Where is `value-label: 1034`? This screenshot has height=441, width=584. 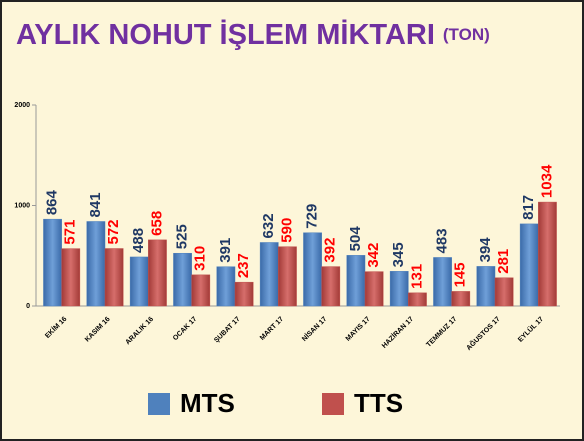
value-label: 1034 is located at coordinates (546, 181).